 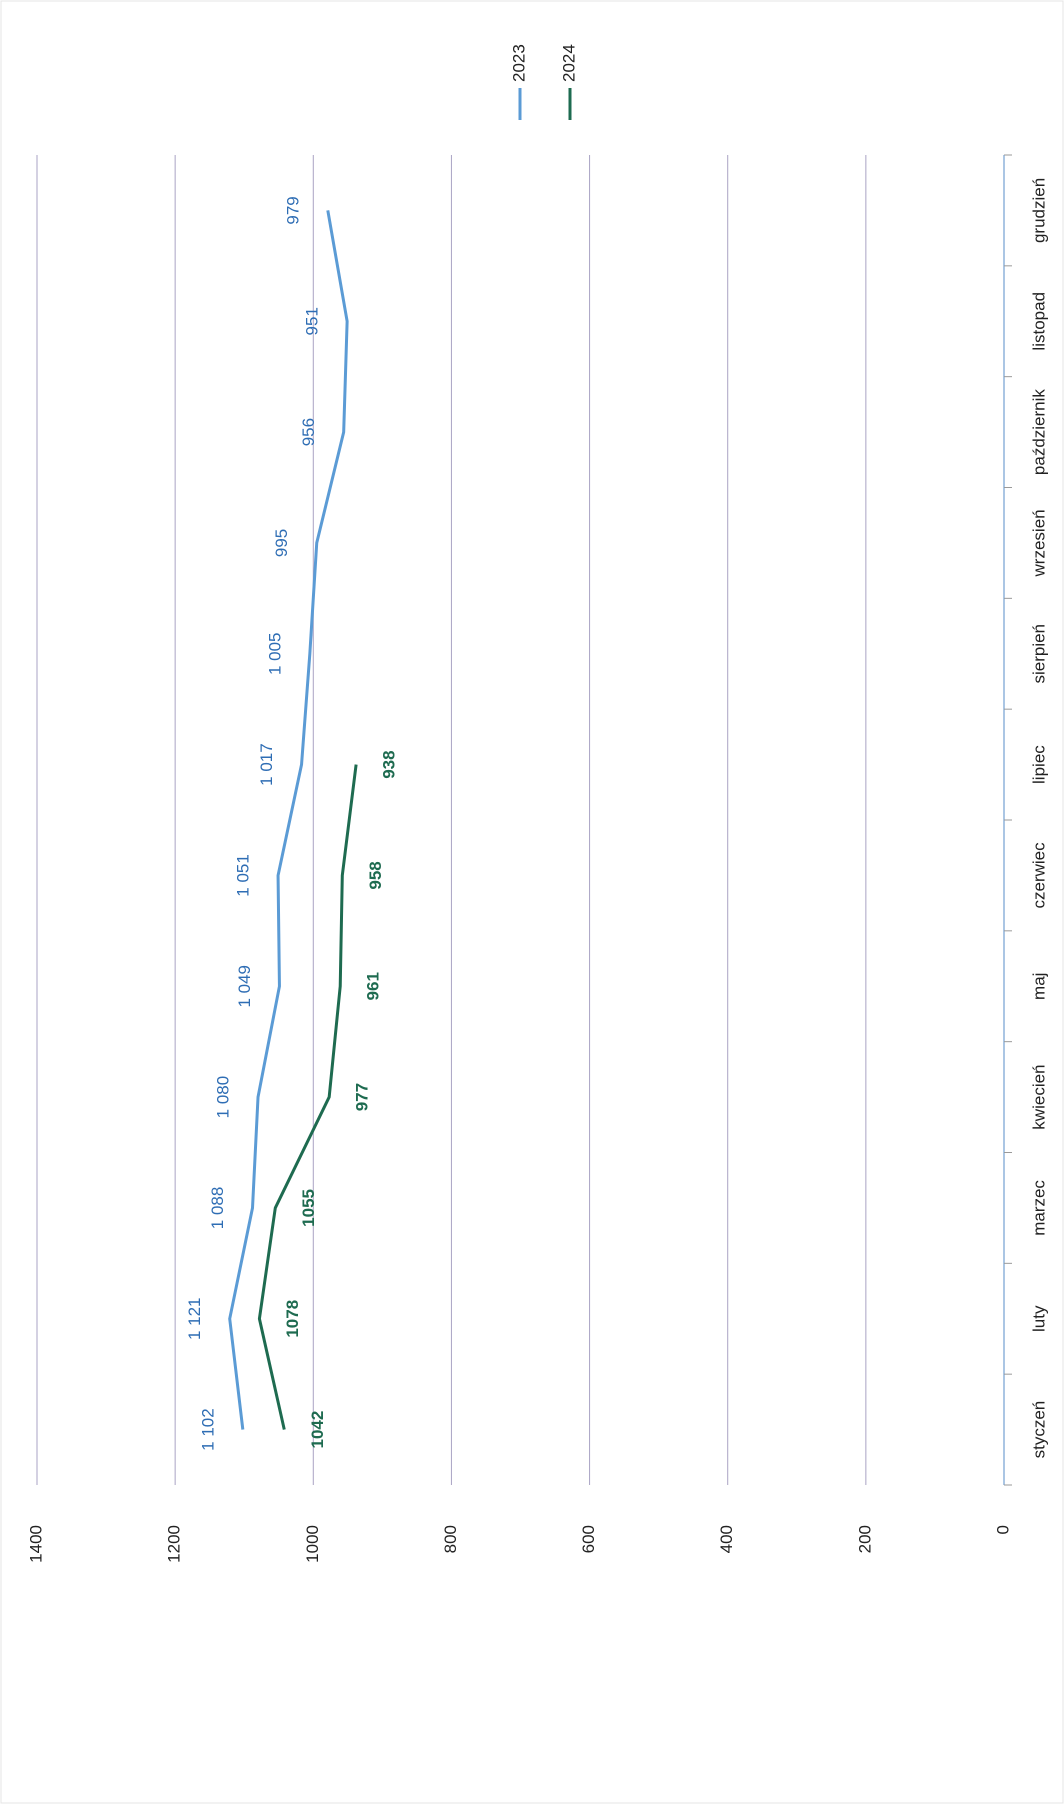 What do you see at coordinates (312, 321) in the screenshot?
I see `data-label: 951` at bounding box center [312, 321].